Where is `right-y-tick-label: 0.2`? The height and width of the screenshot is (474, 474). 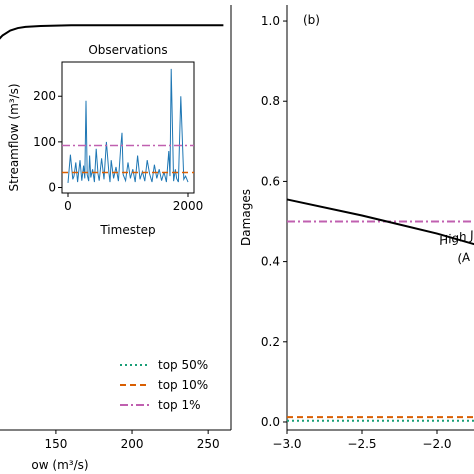 right-y-tick-label: 0.2 is located at coordinates (270, 342).